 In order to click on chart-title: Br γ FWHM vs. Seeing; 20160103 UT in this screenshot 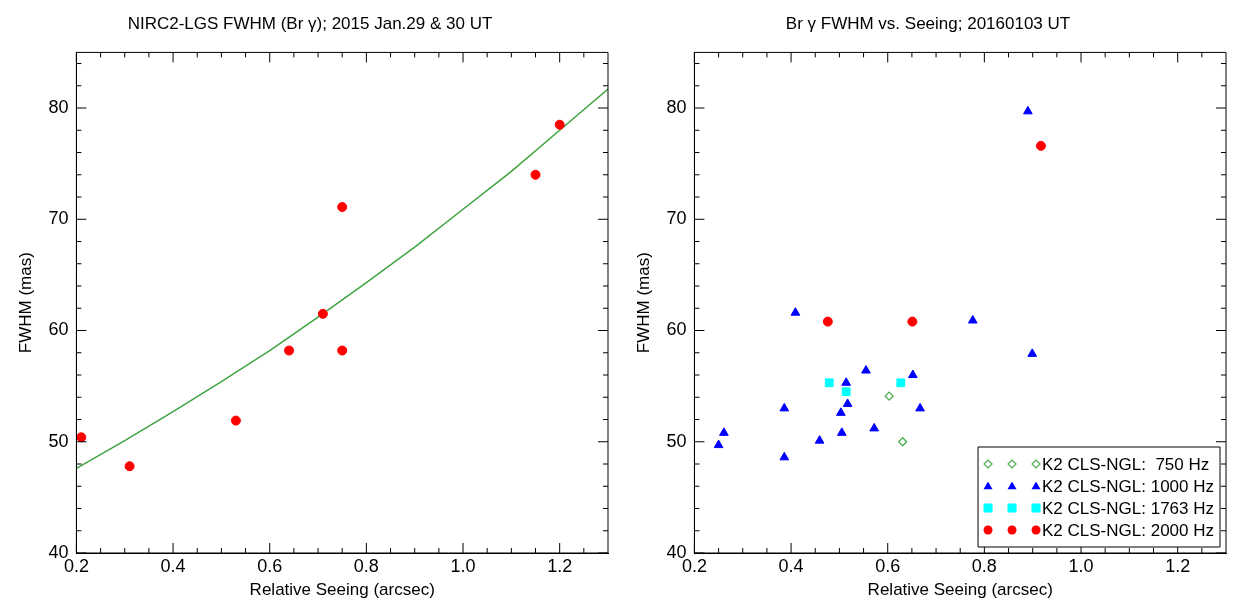, I will do `click(928, 23)`.